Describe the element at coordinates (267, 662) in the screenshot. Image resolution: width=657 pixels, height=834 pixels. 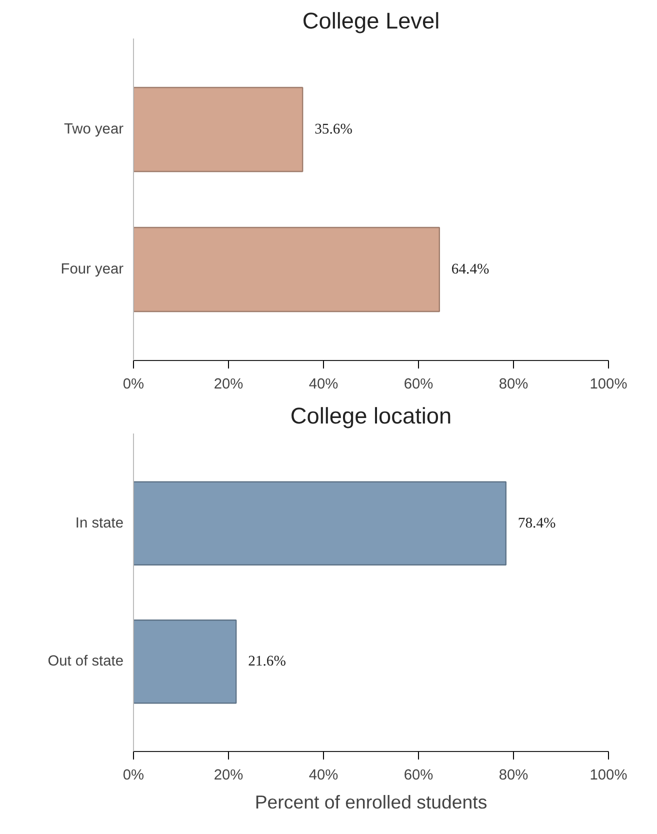
I see `data-label: 21.6%` at that location.